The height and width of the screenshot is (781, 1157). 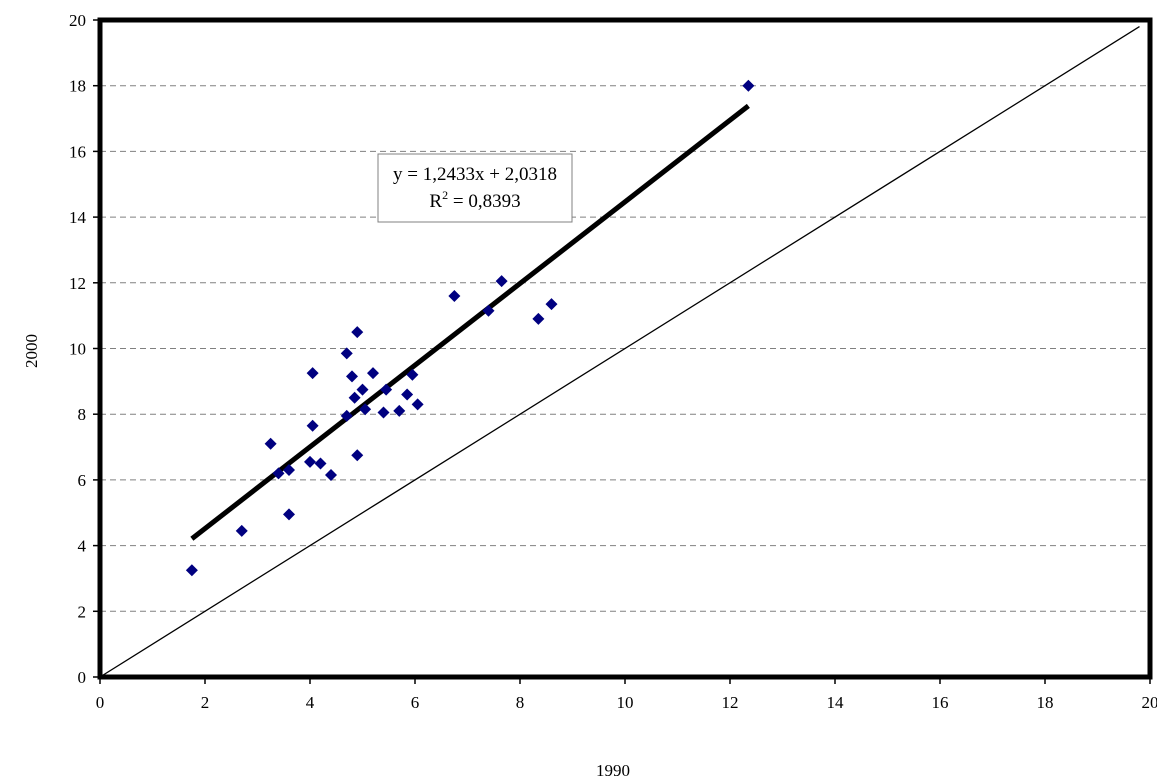 I want to click on y-tick-label: 18, so click(x=77, y=86).